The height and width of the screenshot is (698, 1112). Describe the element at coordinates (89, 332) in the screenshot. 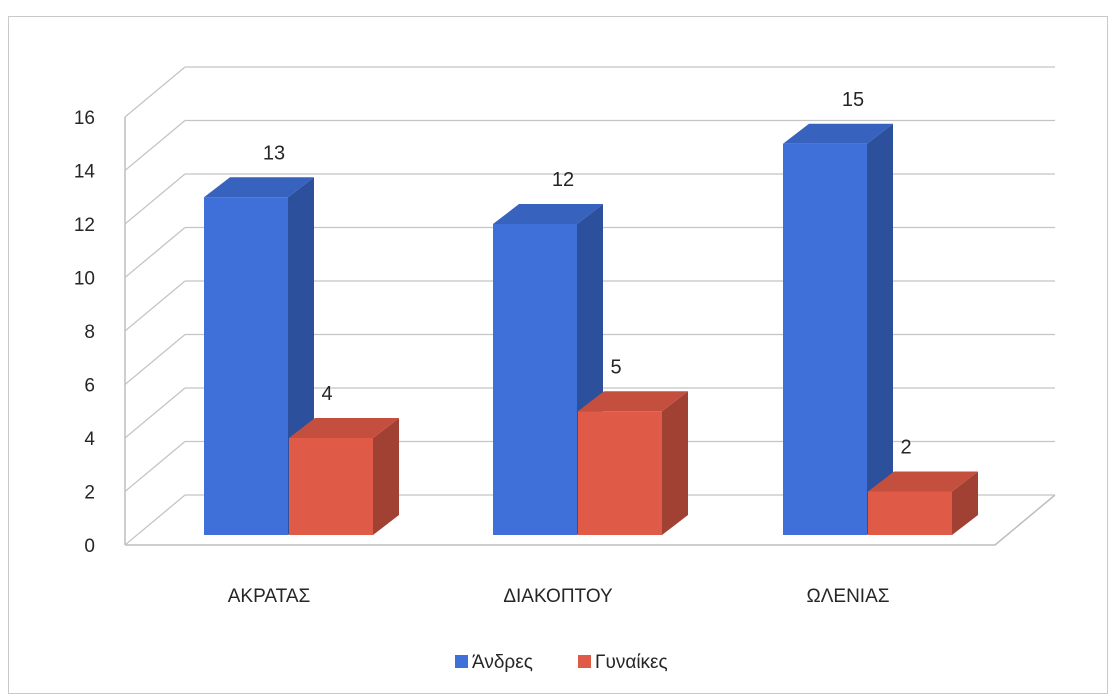

I see `y-tick-label: 8` at that location.